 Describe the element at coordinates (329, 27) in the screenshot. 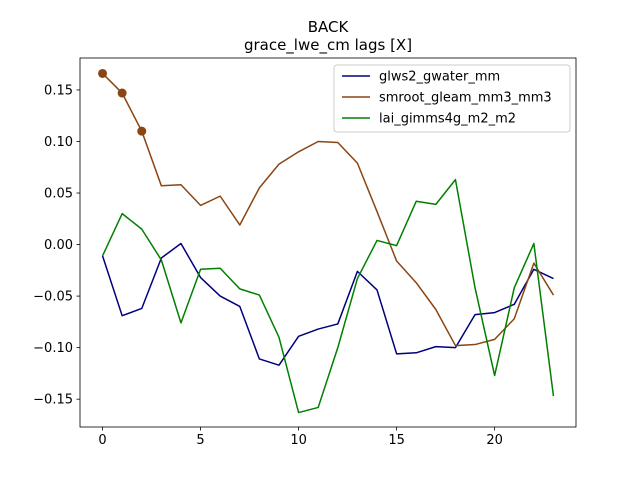

I see `chart-title: BACK` at that location.